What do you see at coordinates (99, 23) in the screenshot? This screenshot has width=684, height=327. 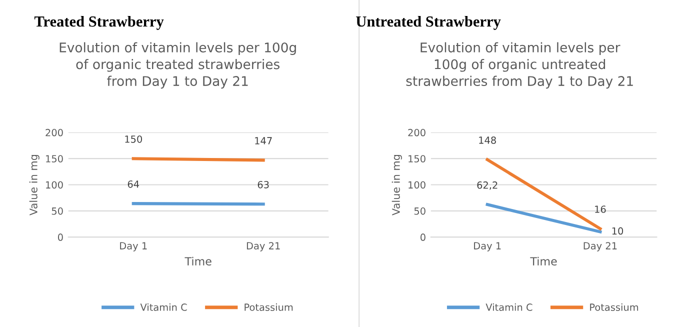 I see `chart-title: Treated Strawberry` at bounding box center [99, 23].